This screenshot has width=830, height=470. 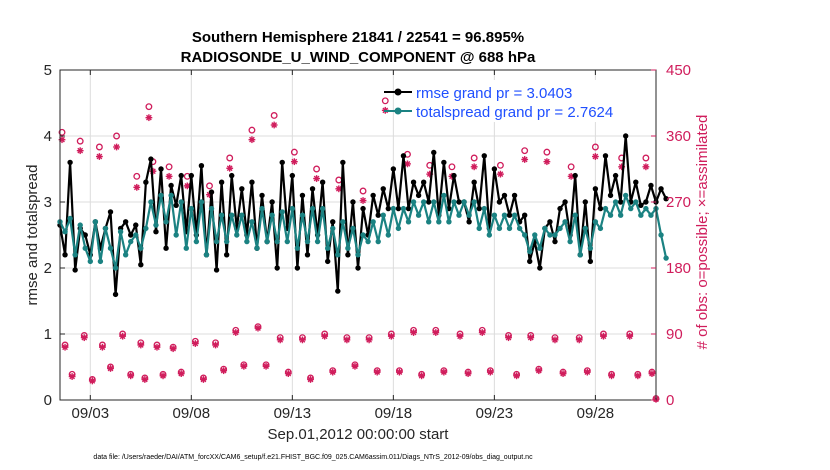 I want to click on y-right-tick-label: 270, so click(x=678, y=202).